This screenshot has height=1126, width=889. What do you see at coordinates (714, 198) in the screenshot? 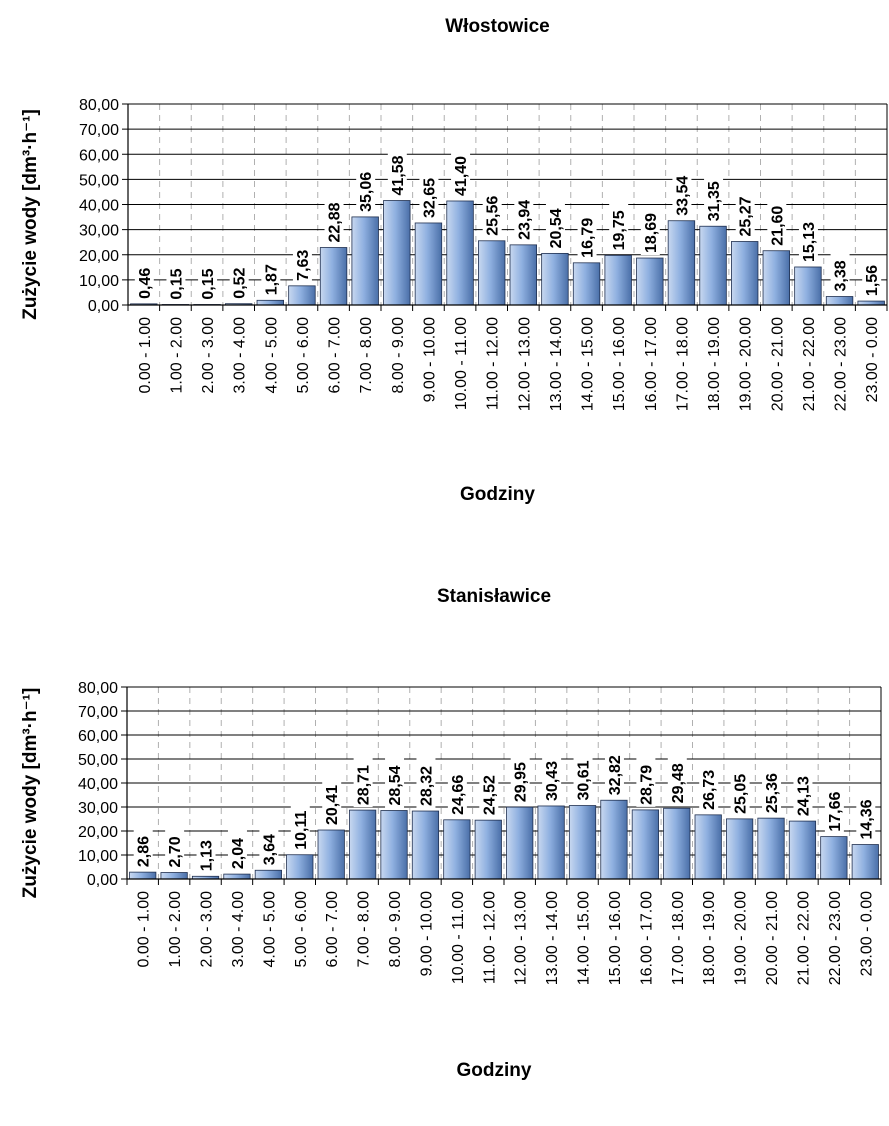
I see `data-label-group: 31,35` at bounding box center [714, 198].